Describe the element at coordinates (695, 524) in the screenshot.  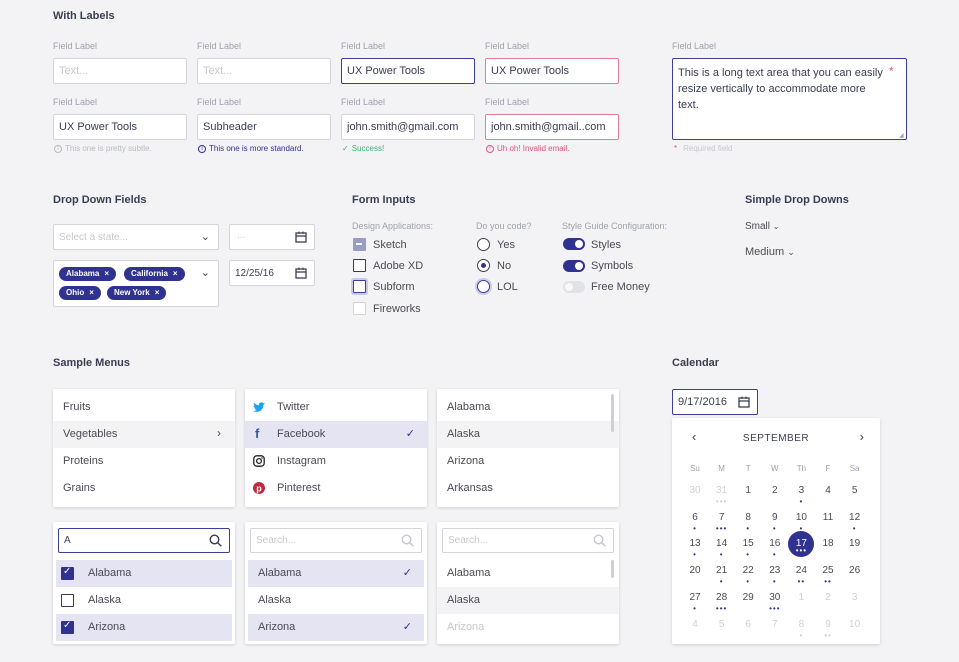
I see `calendar-day: 6 •` at that location.